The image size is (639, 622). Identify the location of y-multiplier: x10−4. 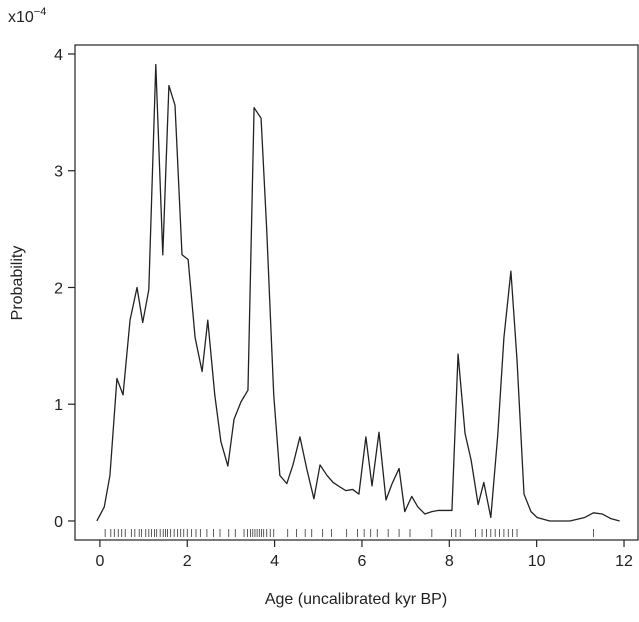
(27, 16).